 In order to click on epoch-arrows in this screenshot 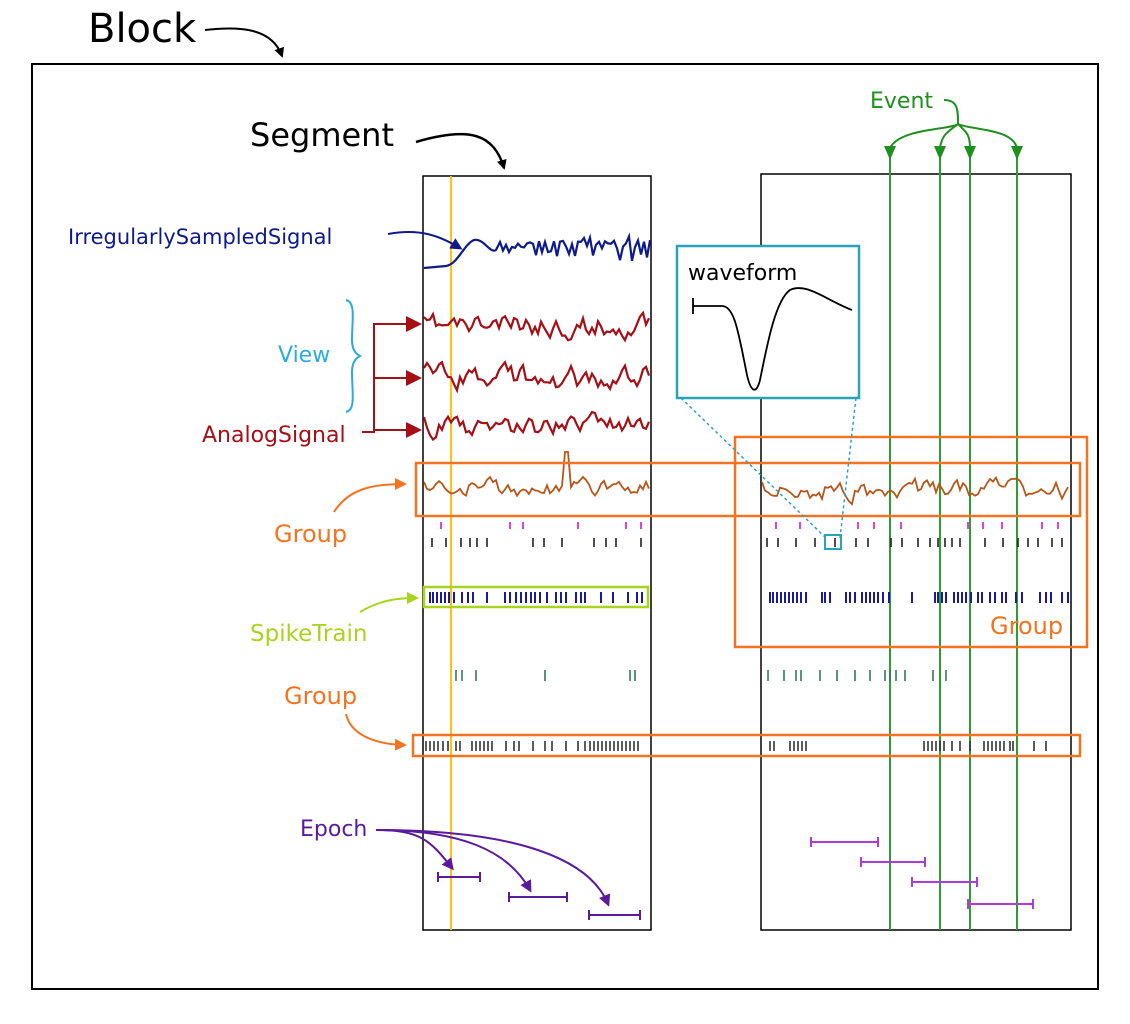, I will do `click(493, 868)`.